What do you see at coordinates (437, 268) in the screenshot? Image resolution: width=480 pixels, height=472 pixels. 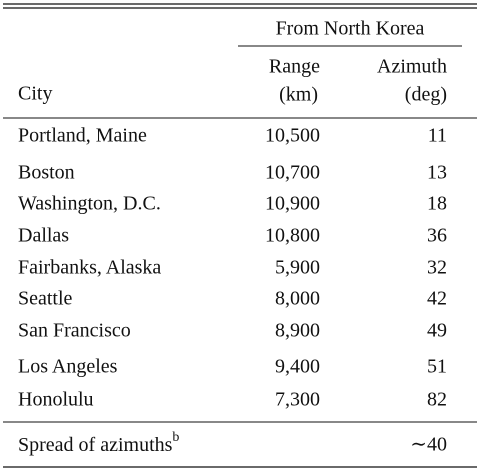 I see `azimuth-cell: 32` at bounding box center [437, 268].